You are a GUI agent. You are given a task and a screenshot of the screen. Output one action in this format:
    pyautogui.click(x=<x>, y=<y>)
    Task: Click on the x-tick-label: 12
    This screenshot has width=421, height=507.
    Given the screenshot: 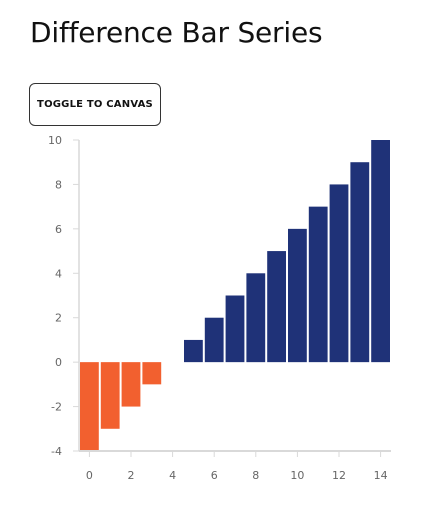 What is the action you would take?
    pyautogui.click(x=339, y=475)
    